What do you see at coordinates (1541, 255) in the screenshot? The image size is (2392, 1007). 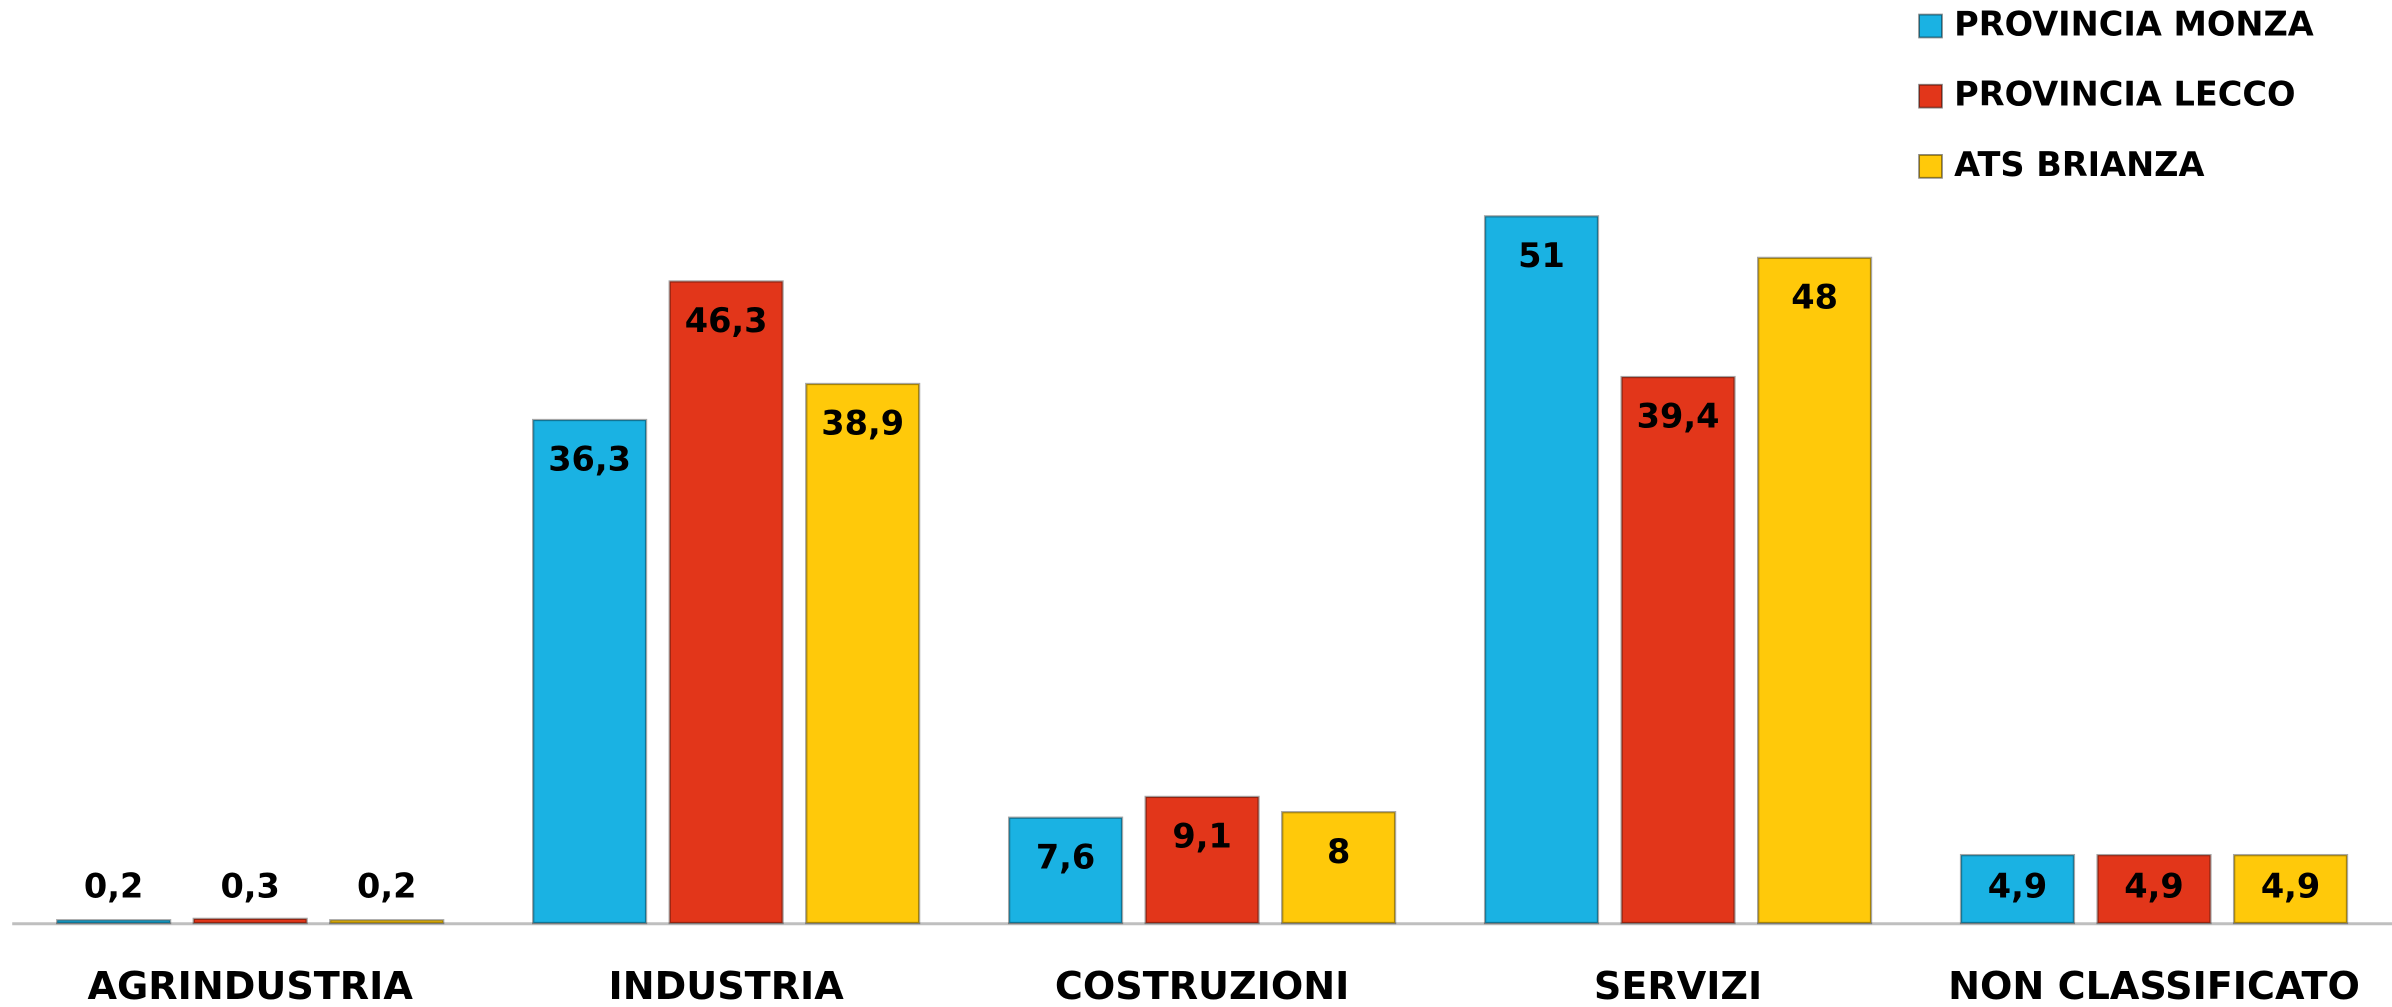 I see `data-label: 51` at bounding box center [1541, 255].